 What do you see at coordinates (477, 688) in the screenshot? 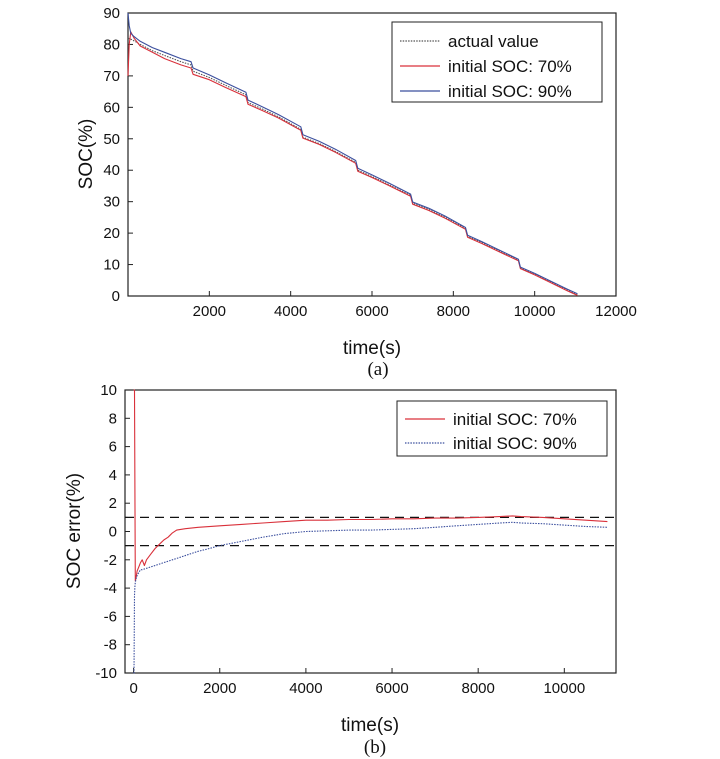
I see `panel-b-x-tick-label: 8000` at bounding box center [477, 688].